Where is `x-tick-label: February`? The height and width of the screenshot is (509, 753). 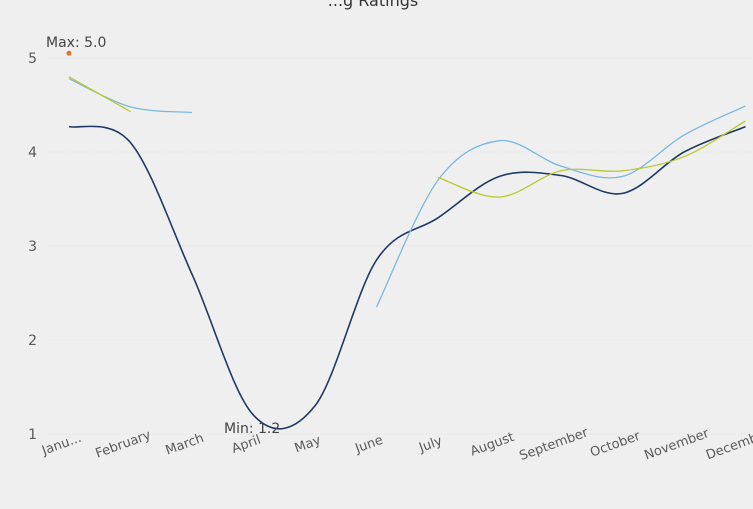
x-tick-label: February is located at coordinates (124, 445).